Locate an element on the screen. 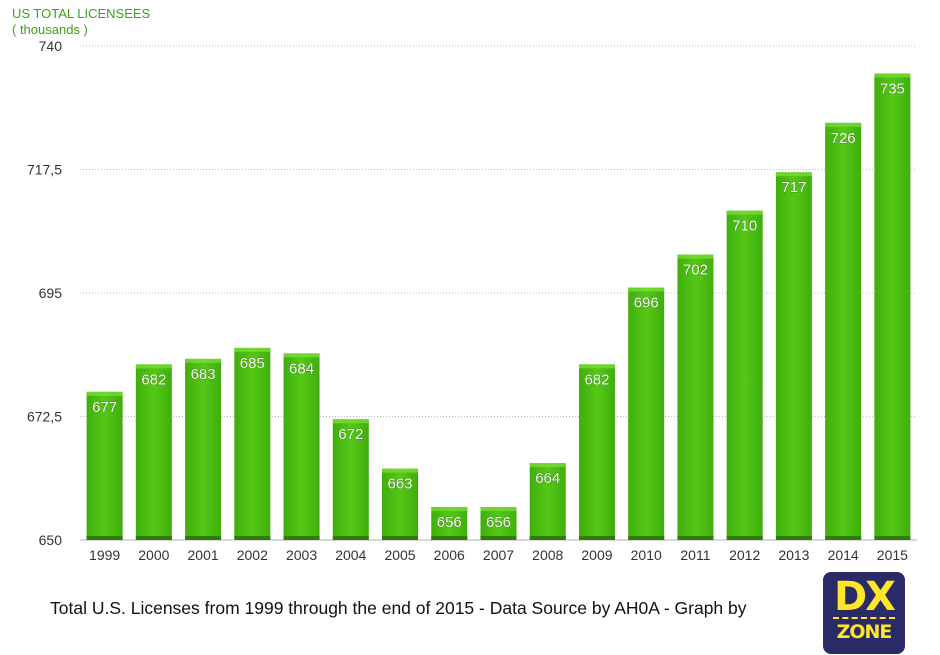  logo-text-top: DX is located at coordinates (864, 597).